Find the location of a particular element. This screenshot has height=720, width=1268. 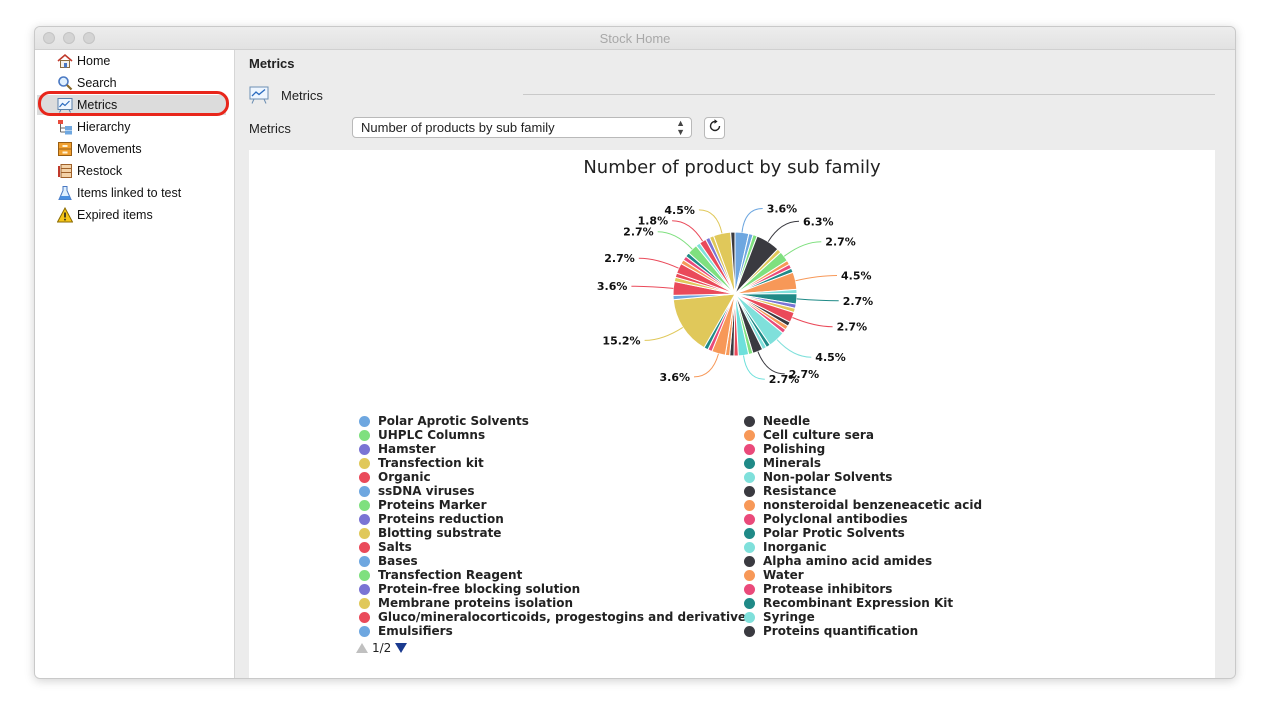

legend-label: Water is located at coordinates (783, 575).